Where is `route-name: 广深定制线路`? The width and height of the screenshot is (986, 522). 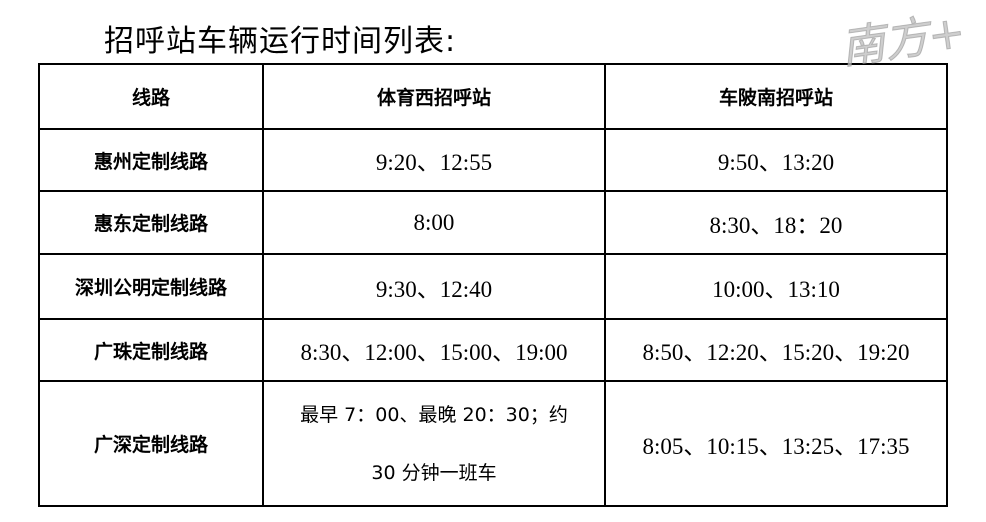
route-name: 广深定制线路 is located at coordinates (151, 443).